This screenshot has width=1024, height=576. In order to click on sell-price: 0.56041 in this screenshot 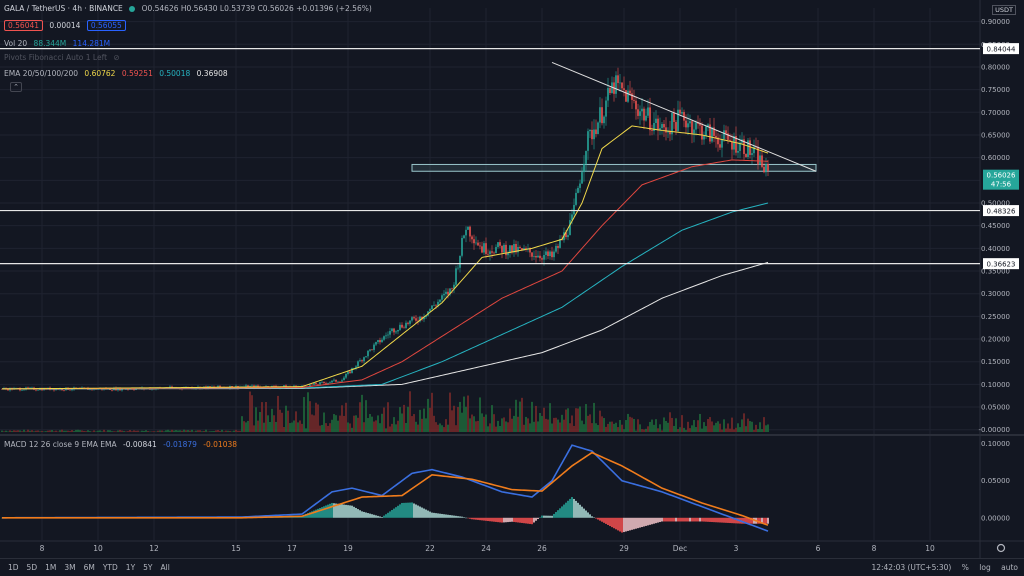, I will do `click(24, 25)`.